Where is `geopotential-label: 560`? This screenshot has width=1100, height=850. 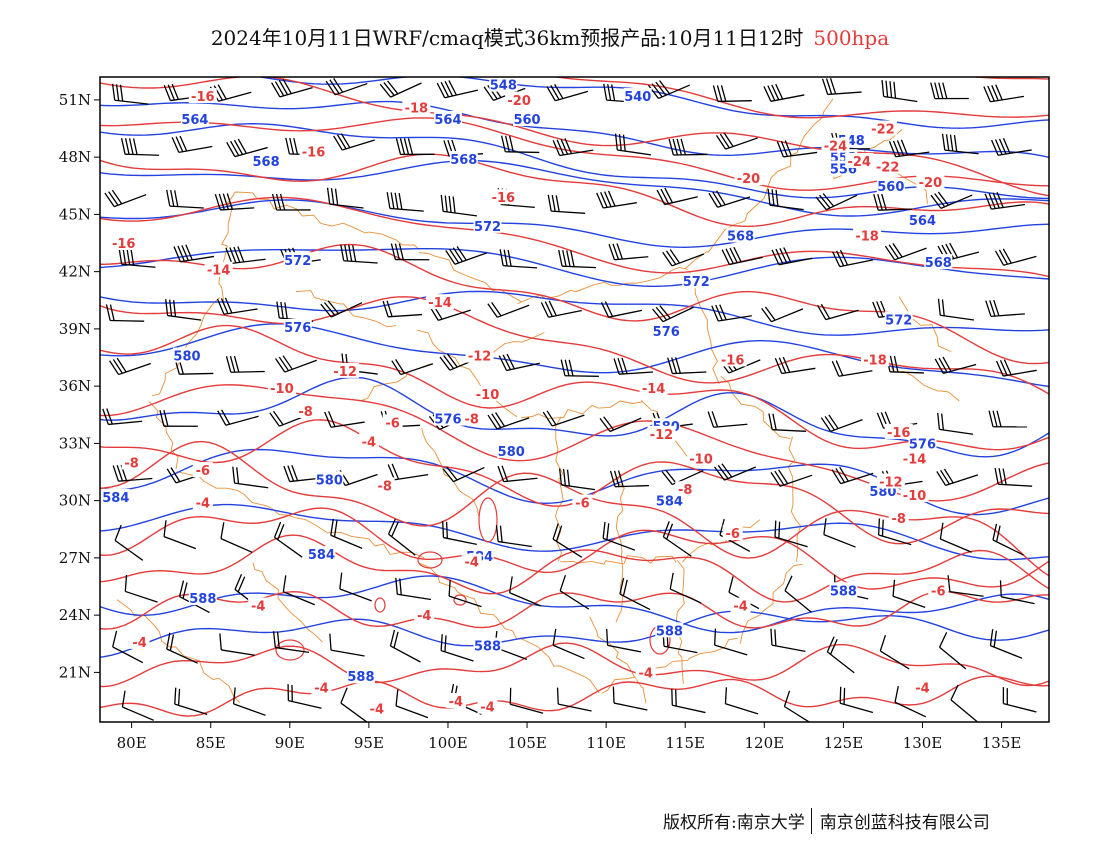 geopotential-label: 560 is located at coordinates (890, 187).